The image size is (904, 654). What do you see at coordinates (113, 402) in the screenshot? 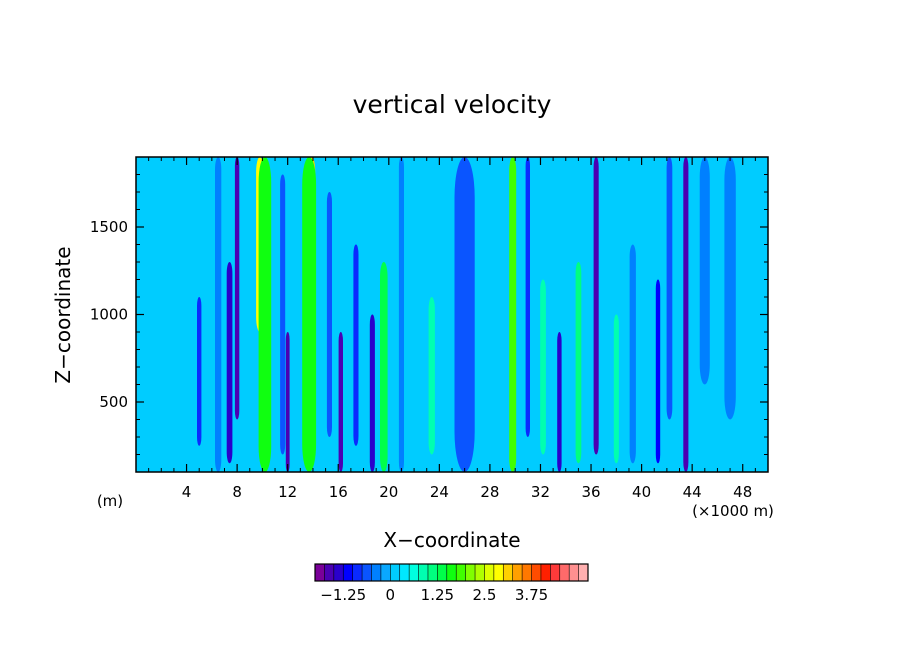
I see `y-tick-label: 500` at bounding box center [113, 402].